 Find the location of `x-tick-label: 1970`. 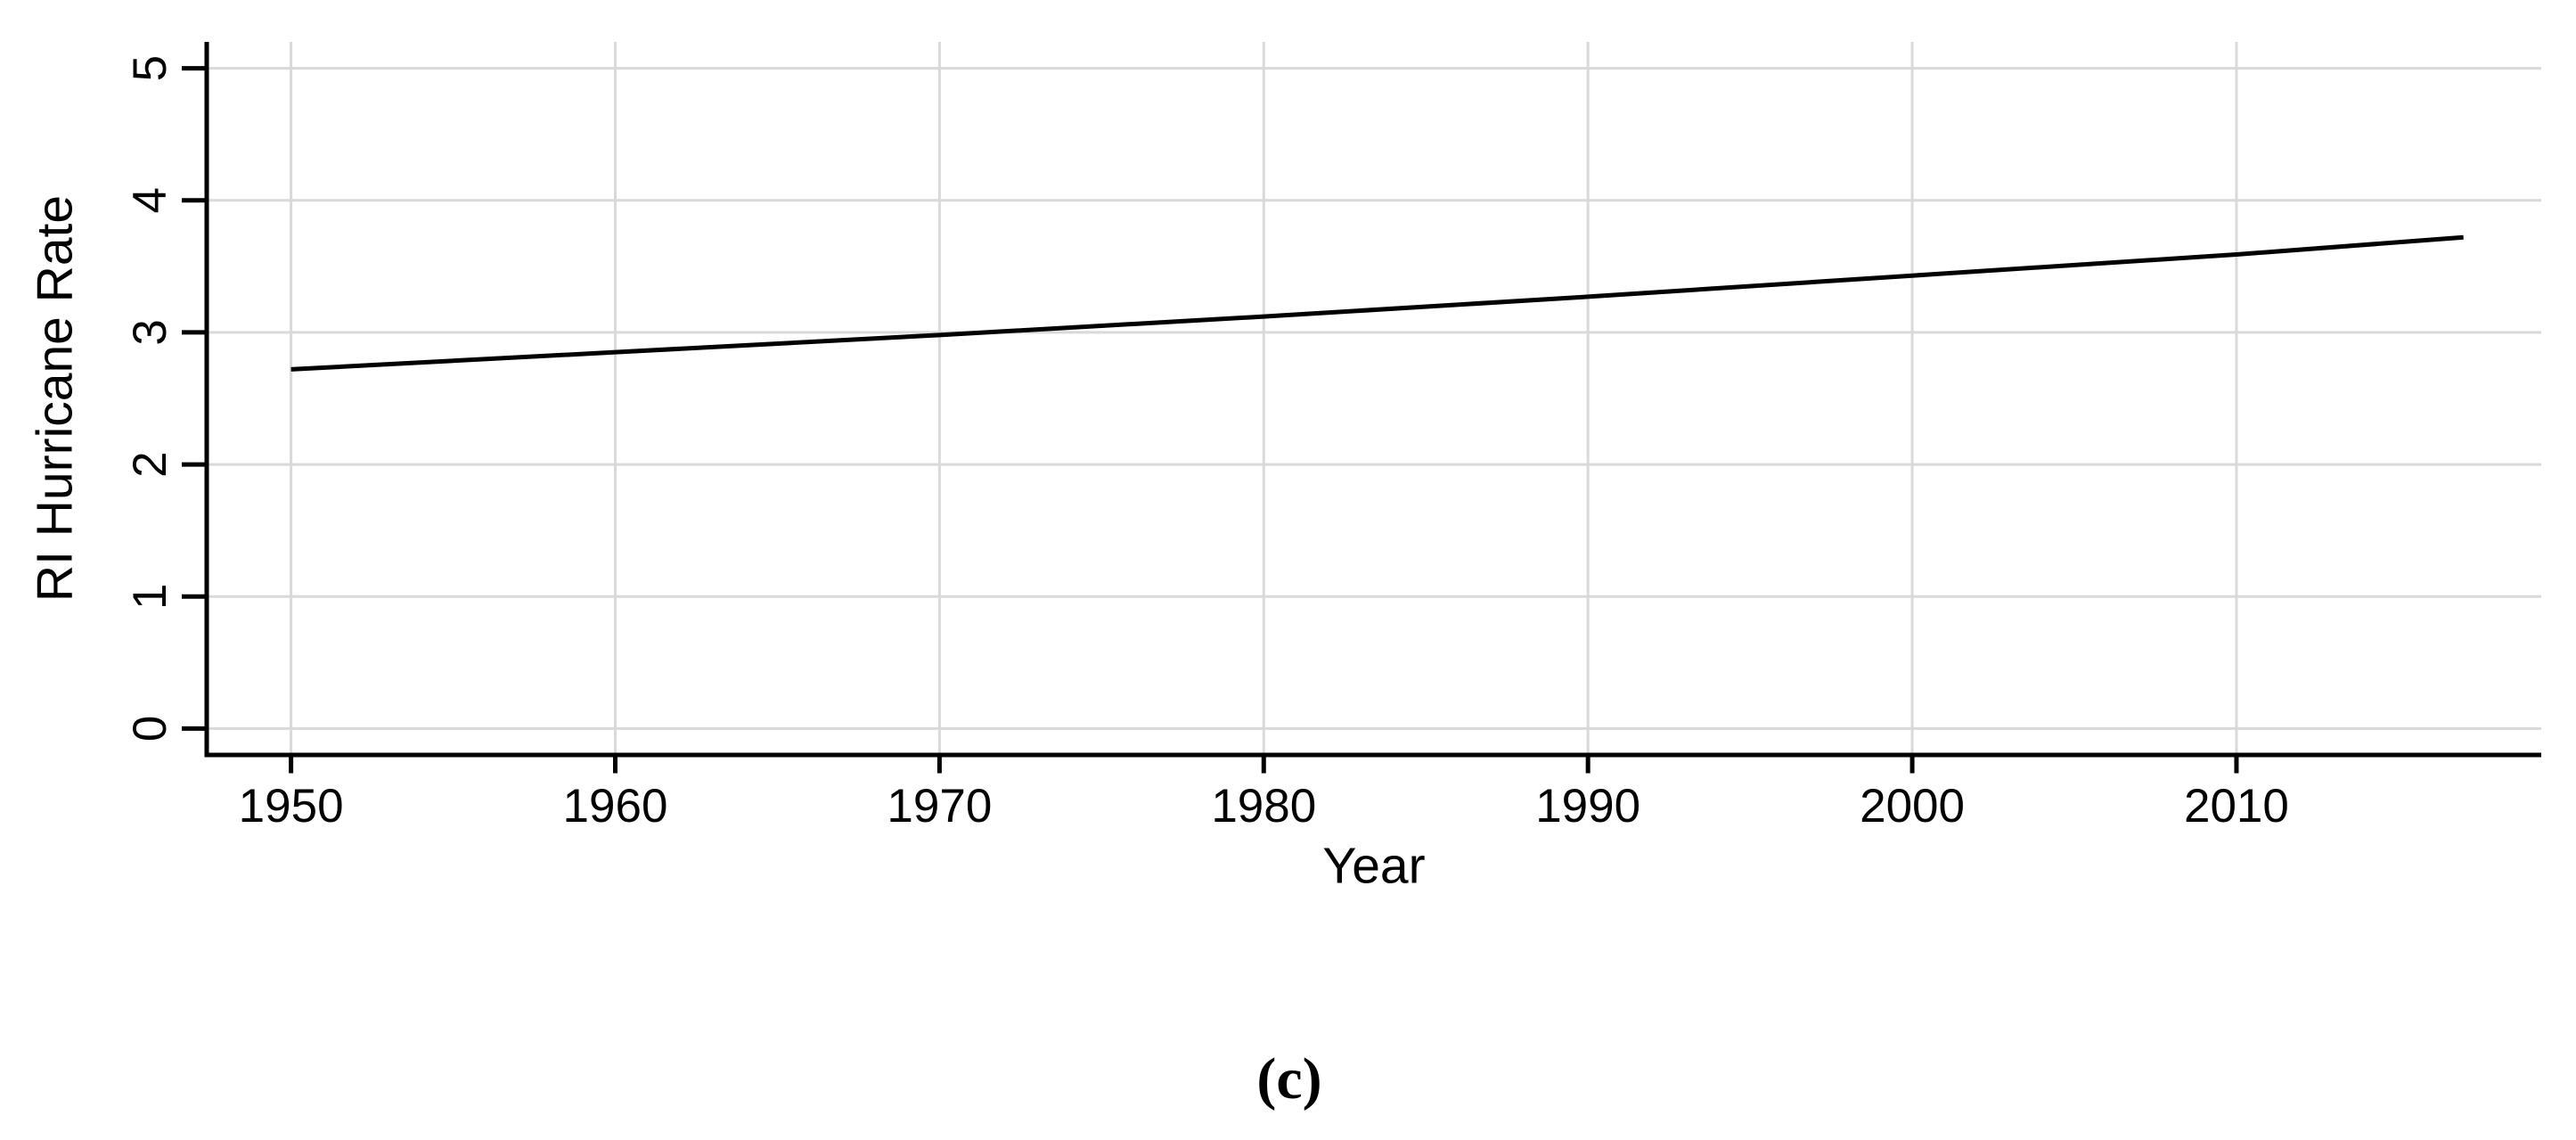

x-tick-label: 1970 is located at coordinates (939, 806).